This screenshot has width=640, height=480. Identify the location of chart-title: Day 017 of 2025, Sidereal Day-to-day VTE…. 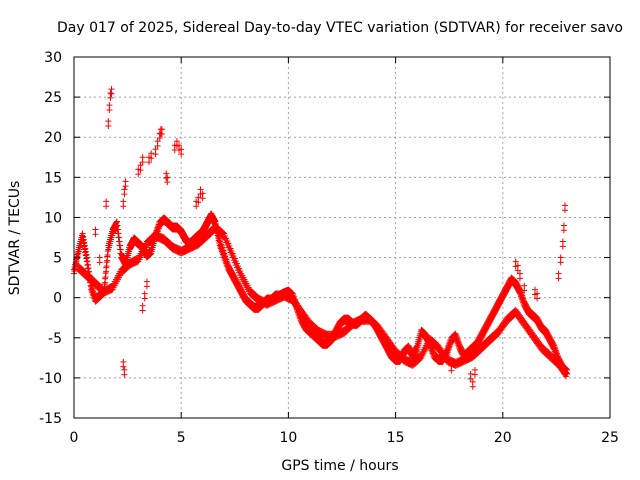
(340, 28).